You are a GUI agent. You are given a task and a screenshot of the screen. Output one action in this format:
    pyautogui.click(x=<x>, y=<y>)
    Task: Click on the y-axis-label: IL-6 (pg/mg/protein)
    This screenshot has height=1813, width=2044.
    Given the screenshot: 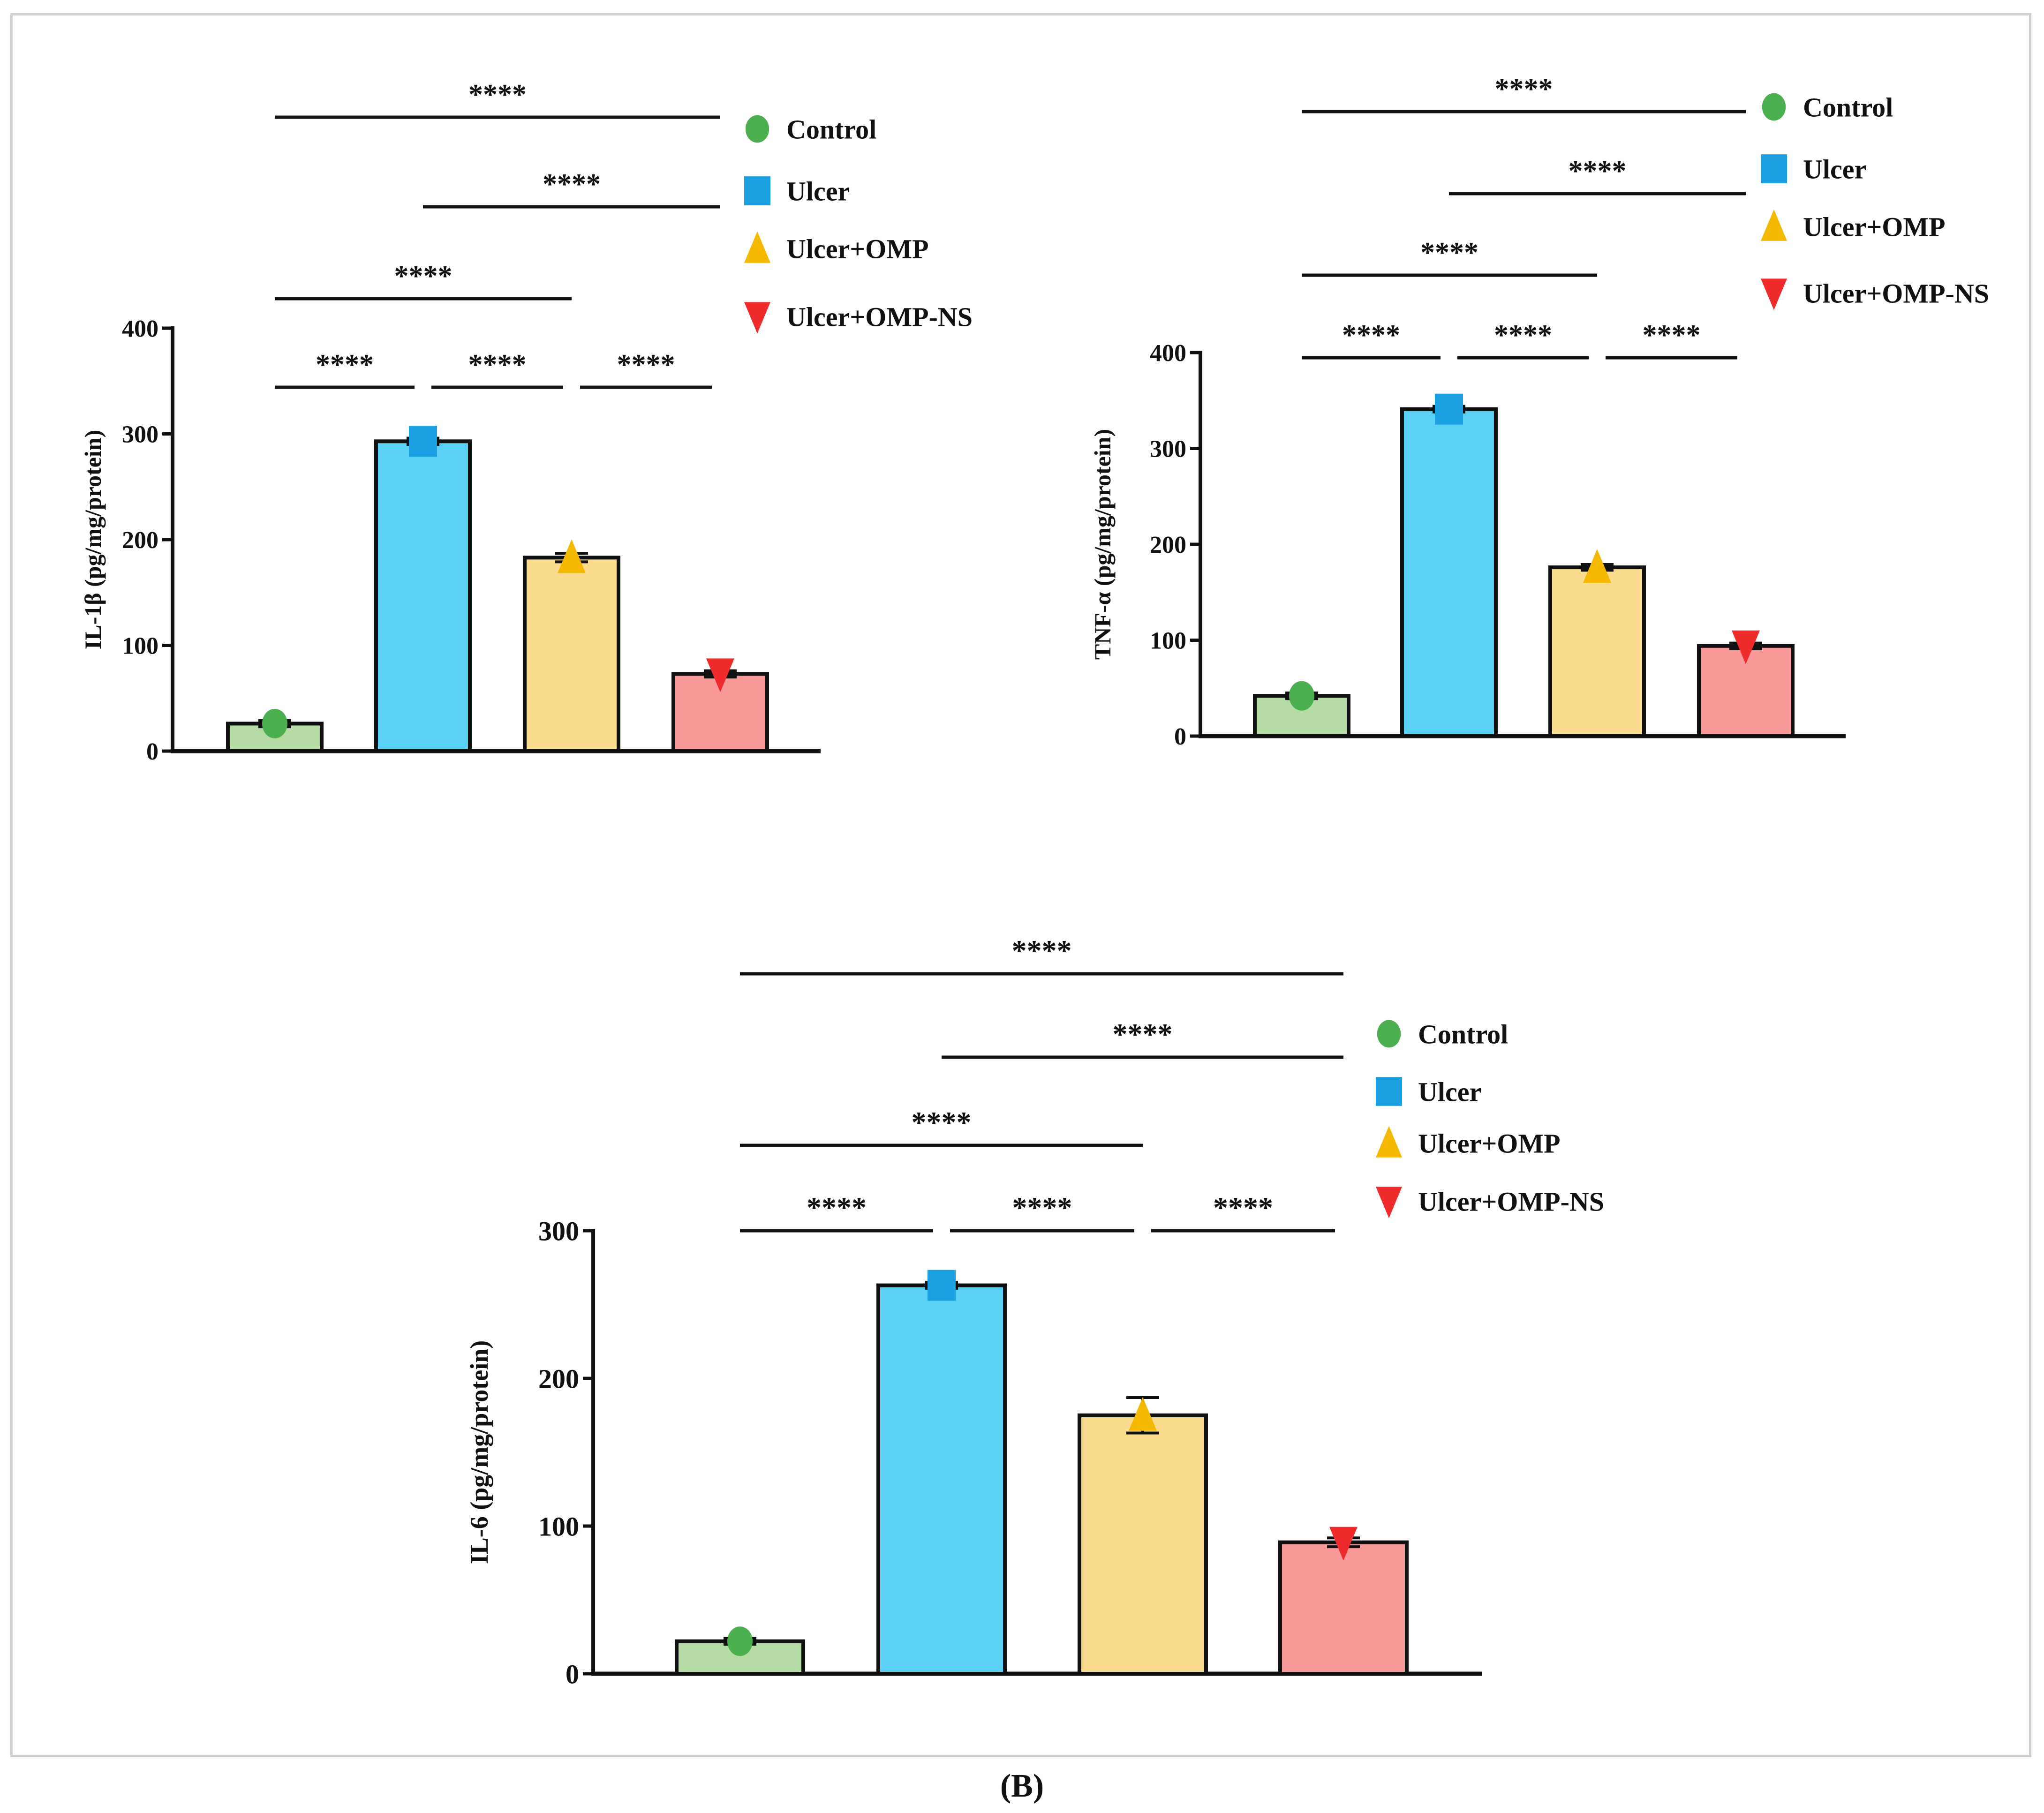 What is the action you would take?
    pyautogui.click(x=479, y=1452)
    